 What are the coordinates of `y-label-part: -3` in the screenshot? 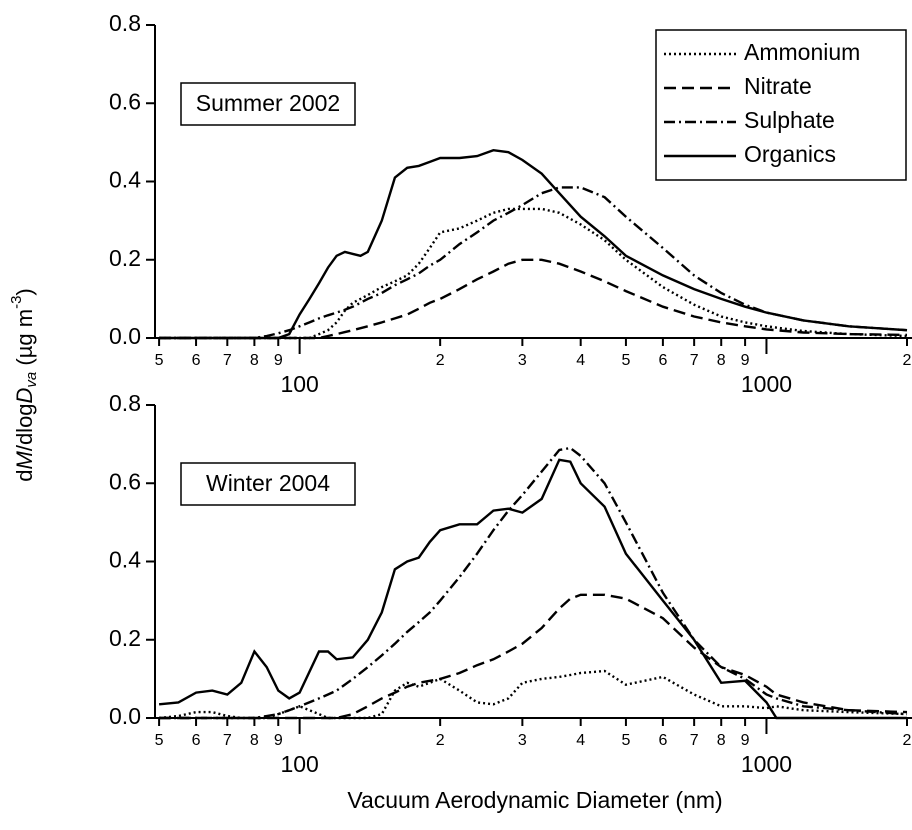 It's located at (16, 302).